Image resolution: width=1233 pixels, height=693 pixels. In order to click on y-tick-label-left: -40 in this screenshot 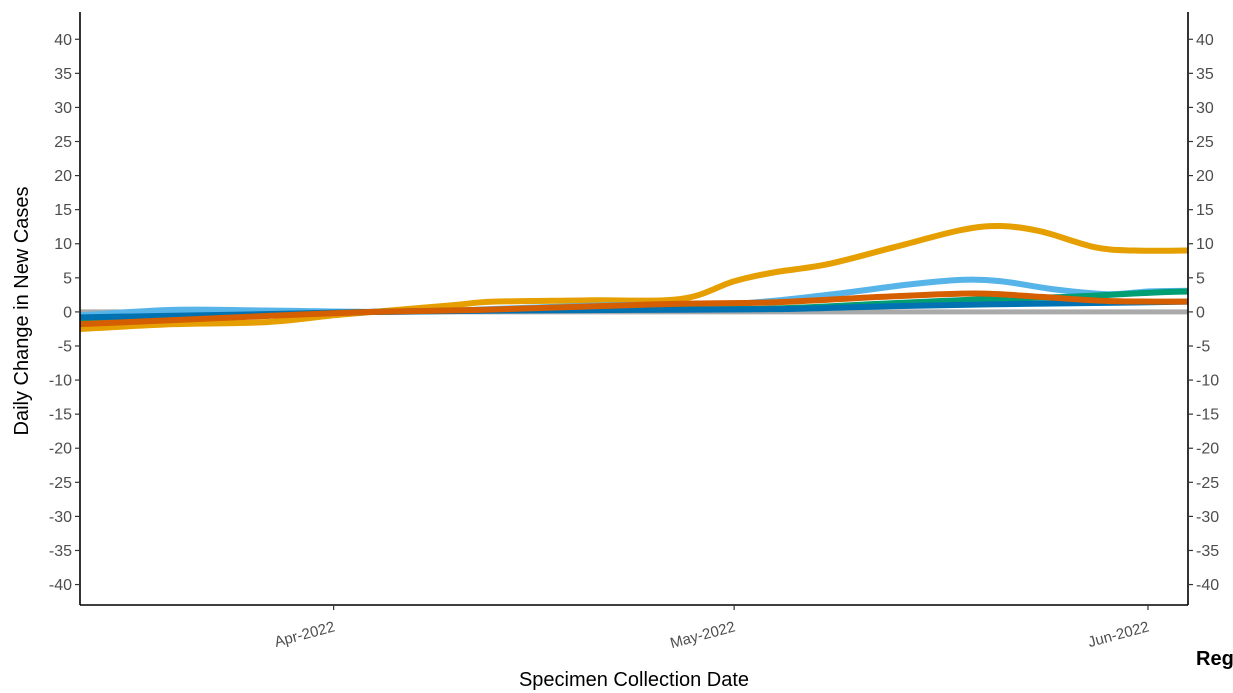, I will do `click(60, 585)`.